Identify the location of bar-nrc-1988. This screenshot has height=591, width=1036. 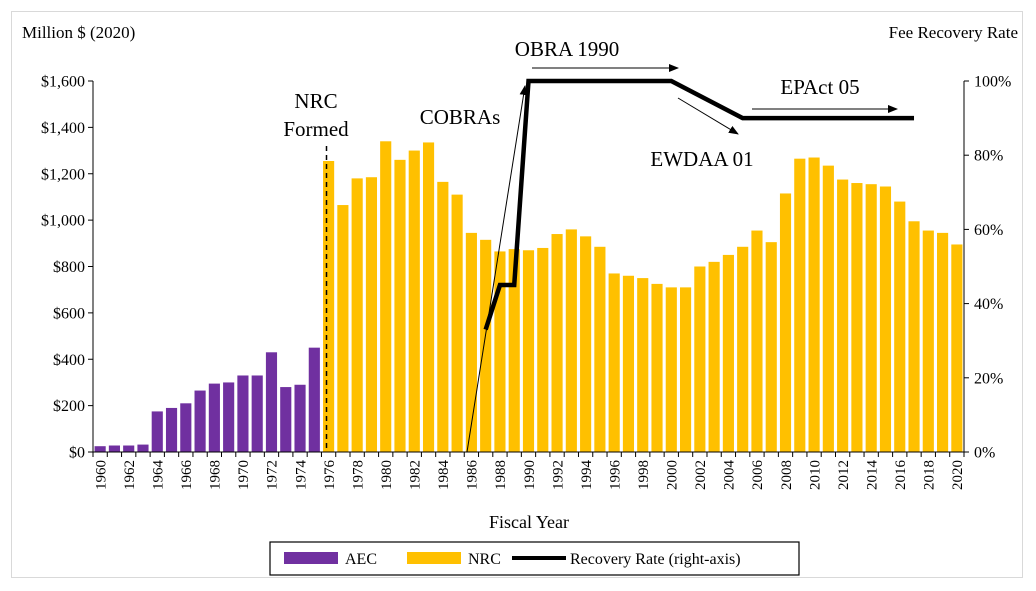
(500, 351).